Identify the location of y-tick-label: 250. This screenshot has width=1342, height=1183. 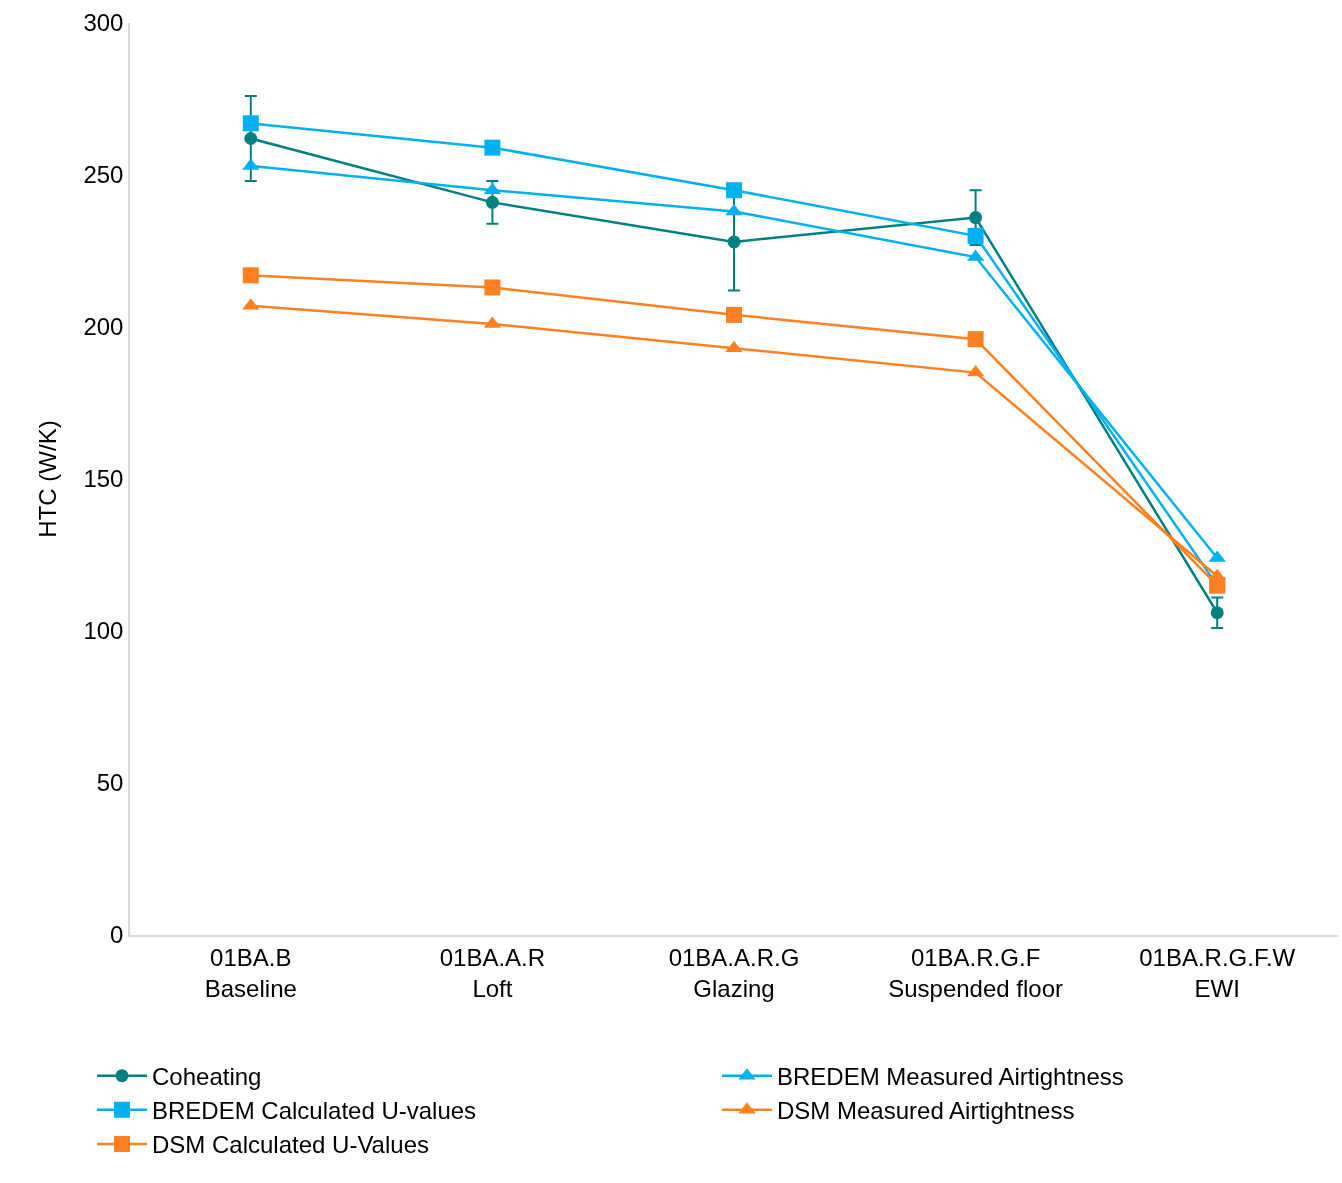
(103, 175).